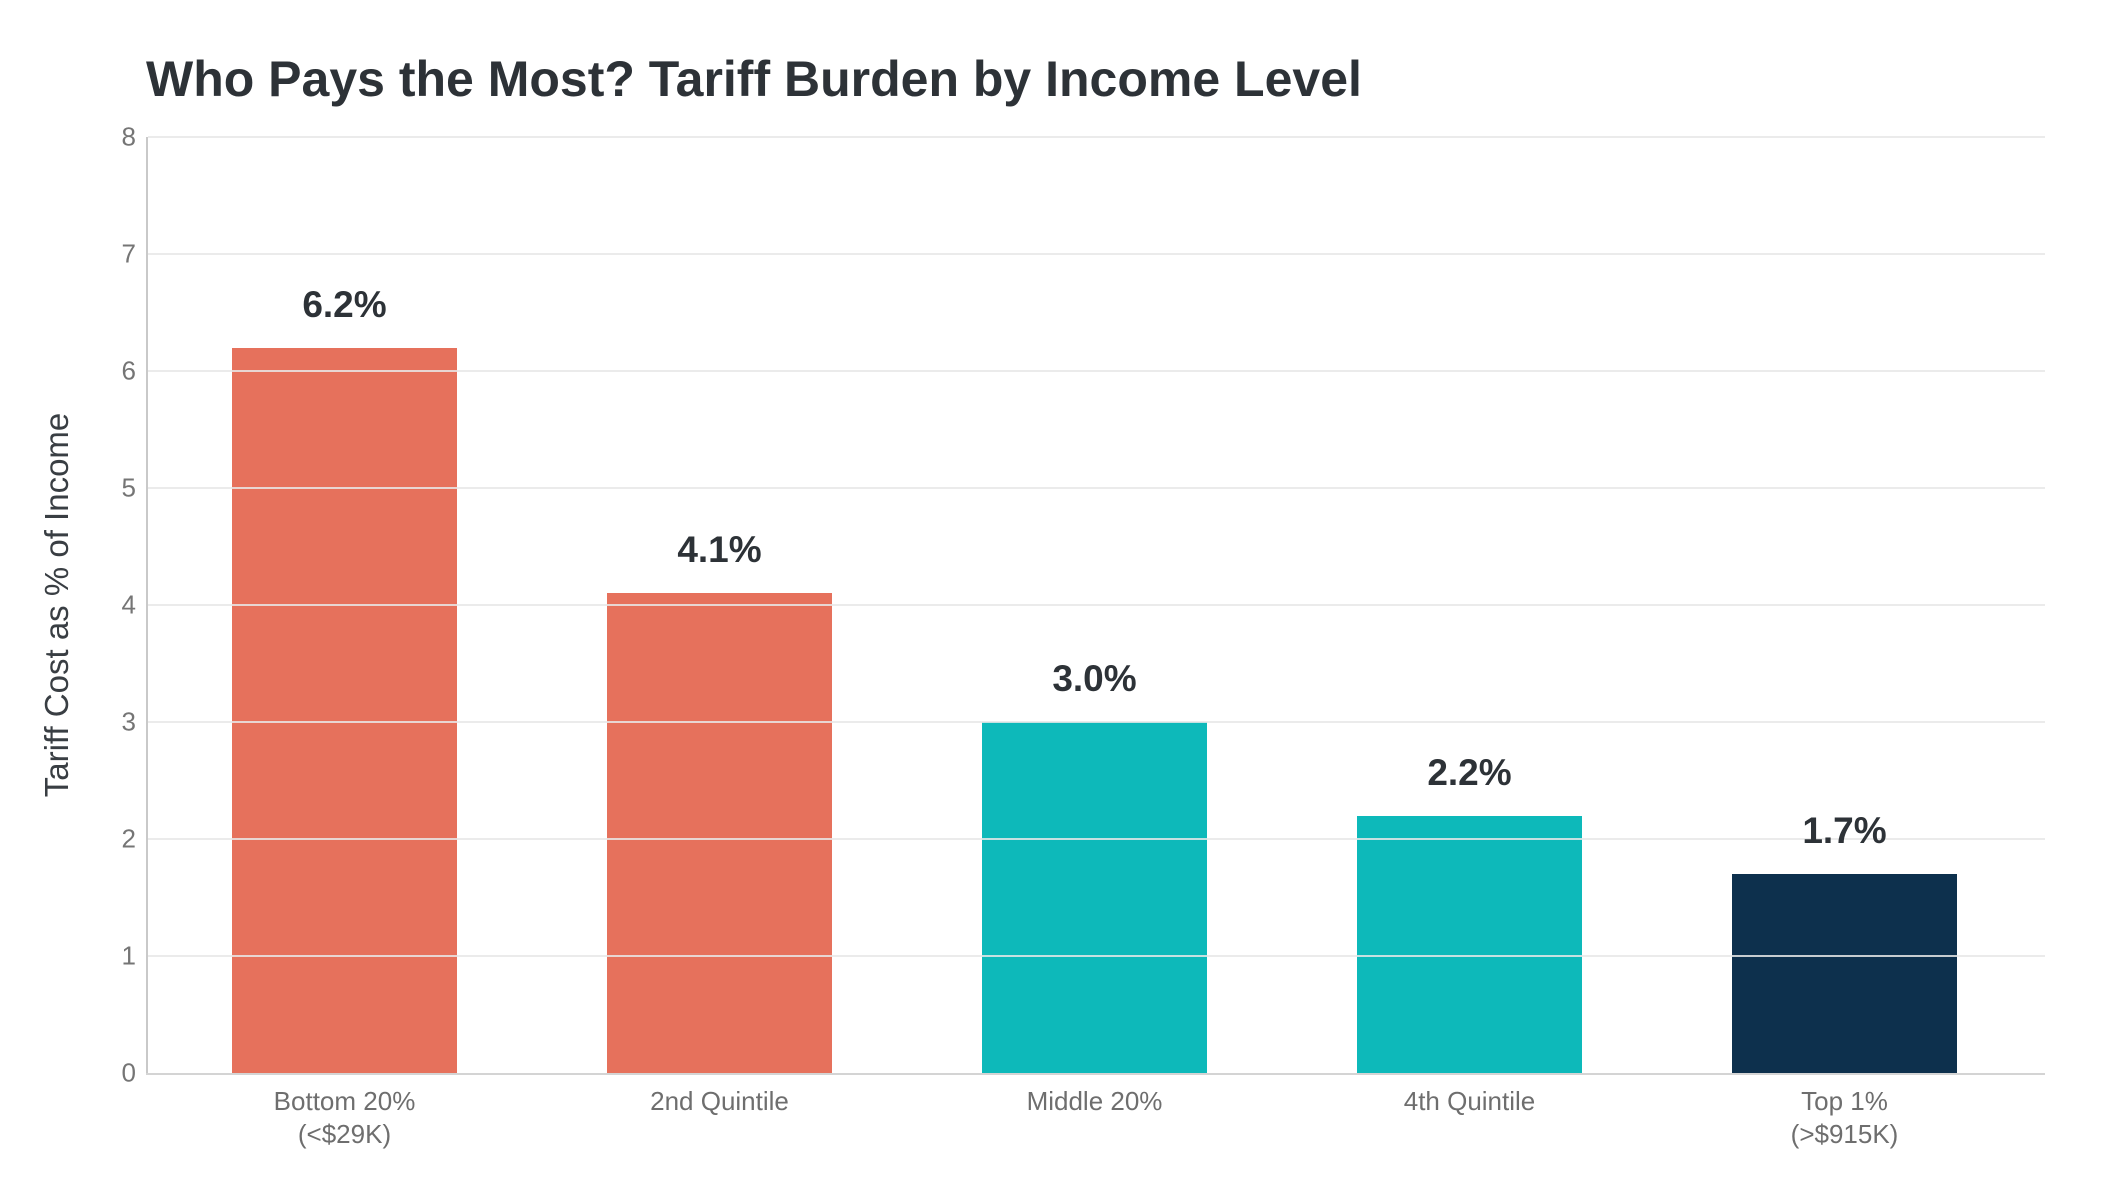 The height and width of the screenshot is (1203, 2103). I want to click on y-tick-label-7: 7, so click(128, 253).